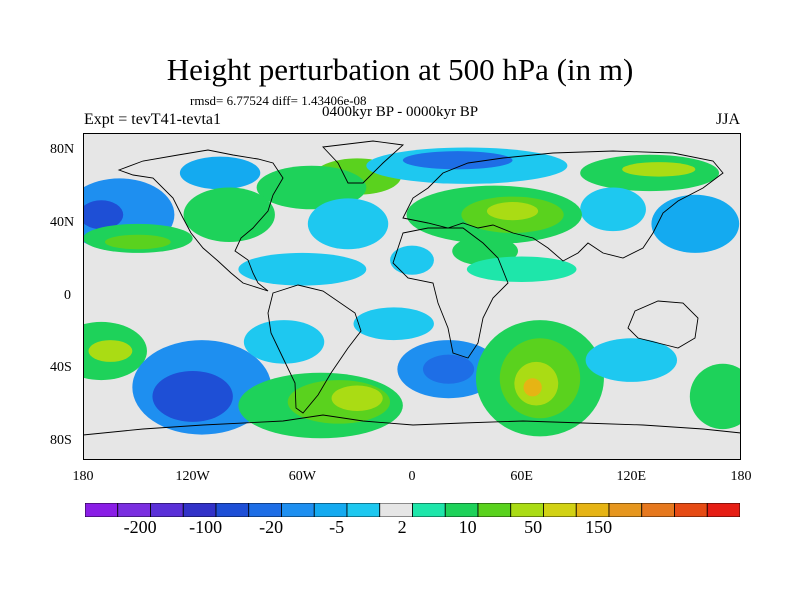 The image size is (800, 600). What do you see at coordinates (741, 476) in the screenshot?
I see `lon-tick-label-6: 180` at bounding box center [741, 476].